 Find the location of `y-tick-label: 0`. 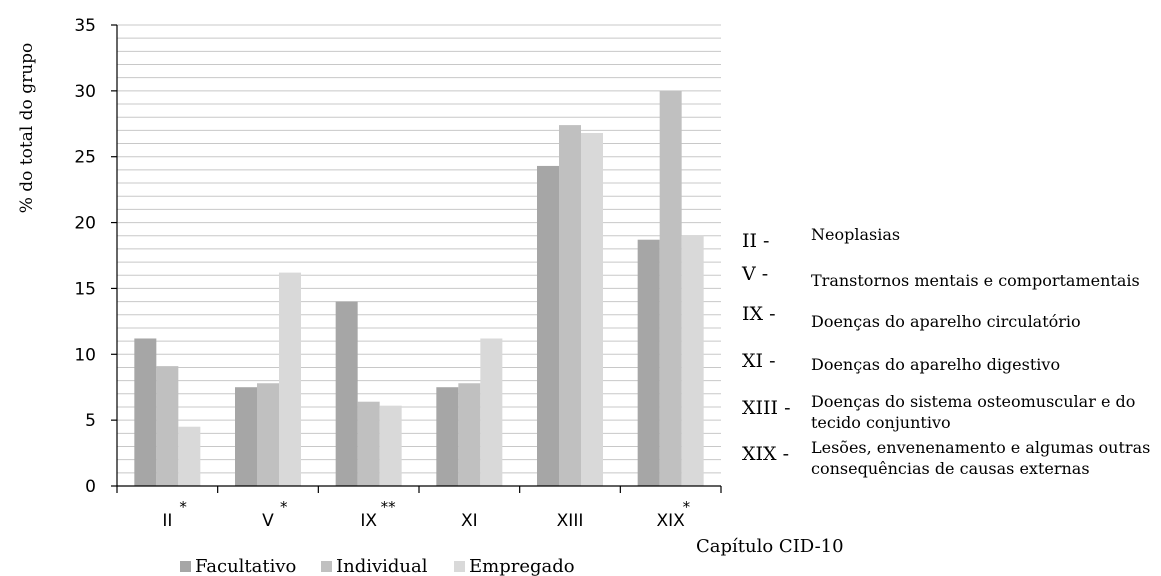

y-tick-label: 0 is located at coordinates (90, 487).